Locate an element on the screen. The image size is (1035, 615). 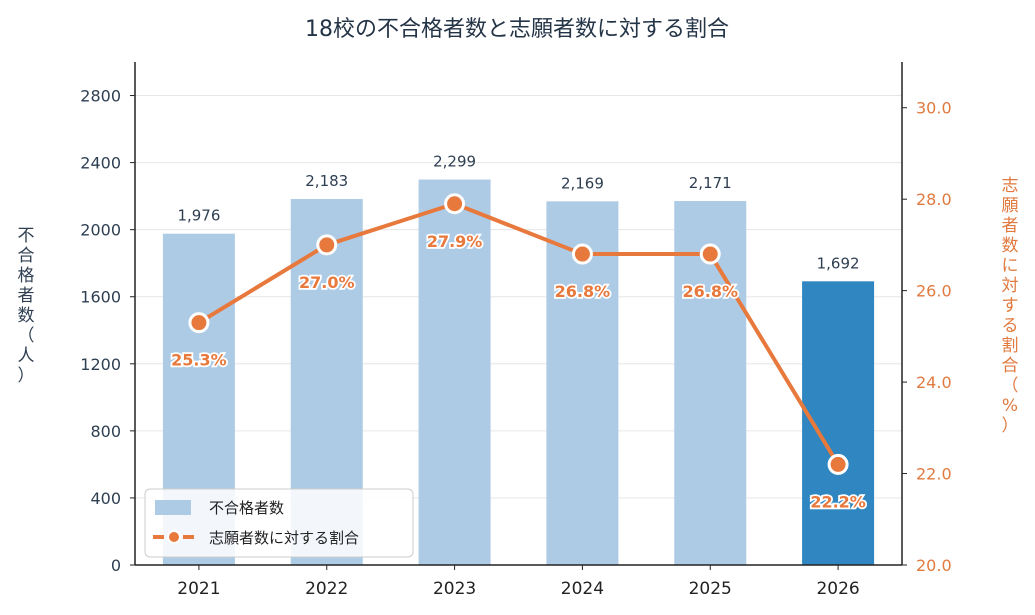
x-tick-label: 2021 is located at coordinates (198, 589).